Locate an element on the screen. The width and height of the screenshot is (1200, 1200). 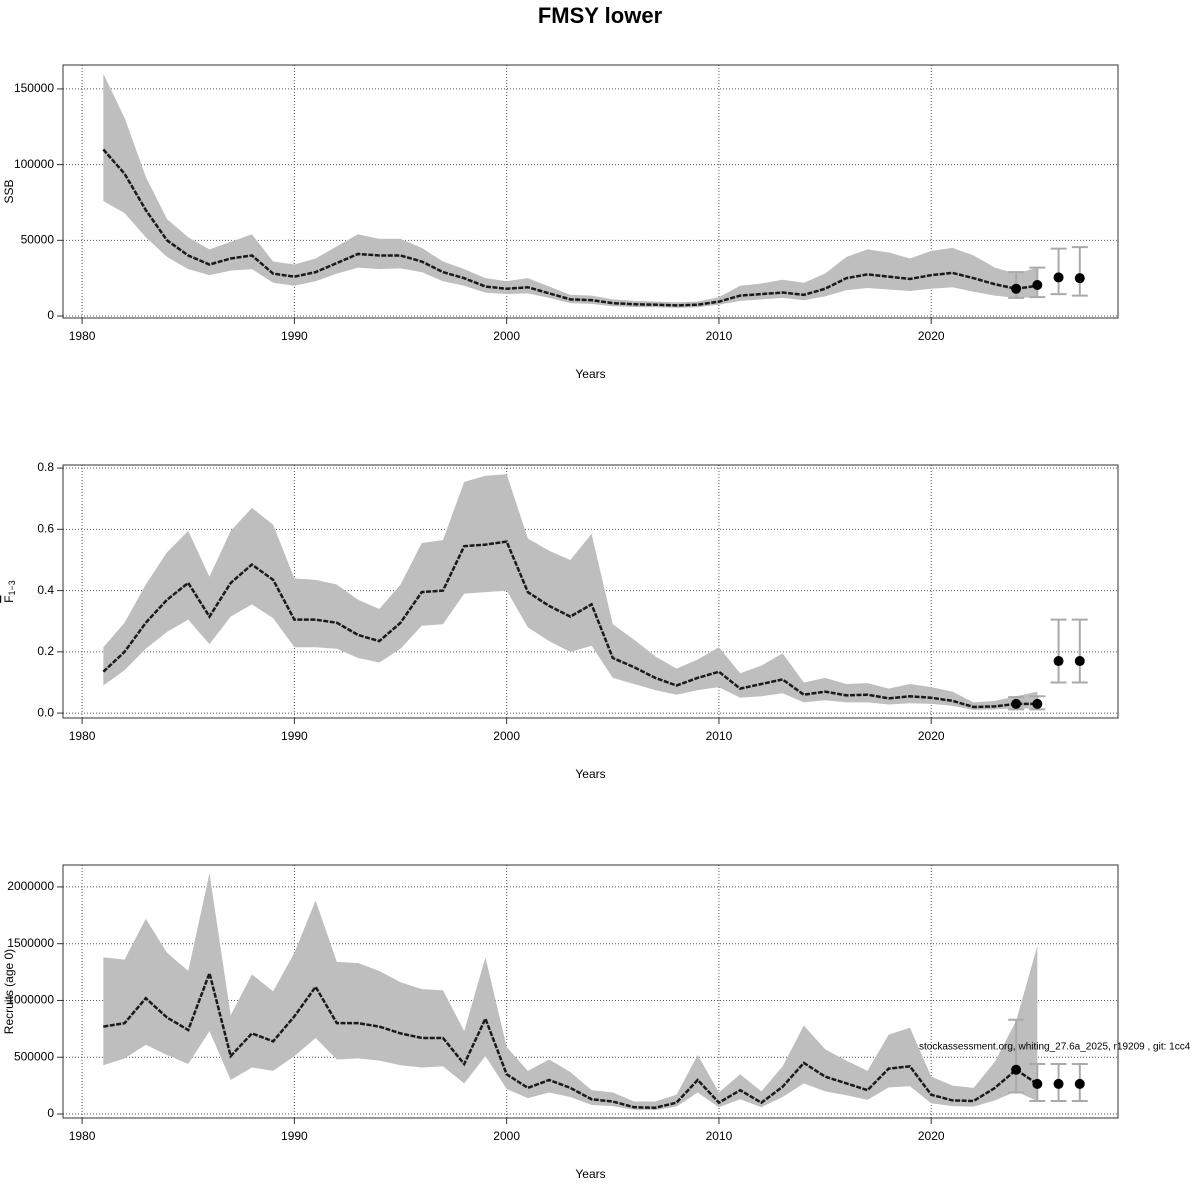
y-axis-title: Recruits (age 0) is located at coordinates (9, 991).